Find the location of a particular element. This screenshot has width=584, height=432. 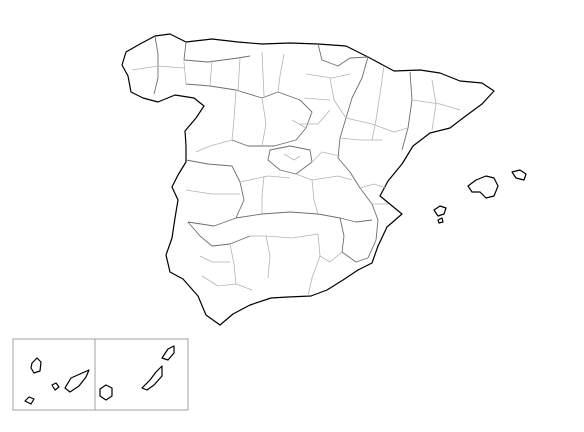

border-asturias-cantabria is located at coordinates (217, 52).